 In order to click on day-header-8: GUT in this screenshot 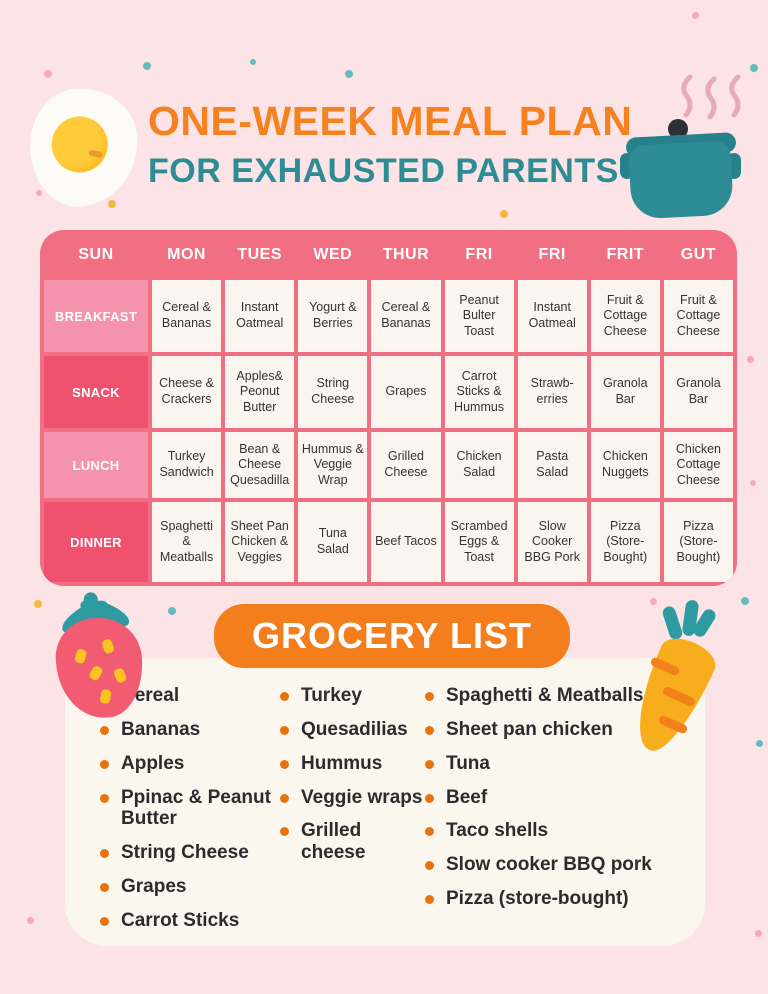, I will do `click(698, 255)`.